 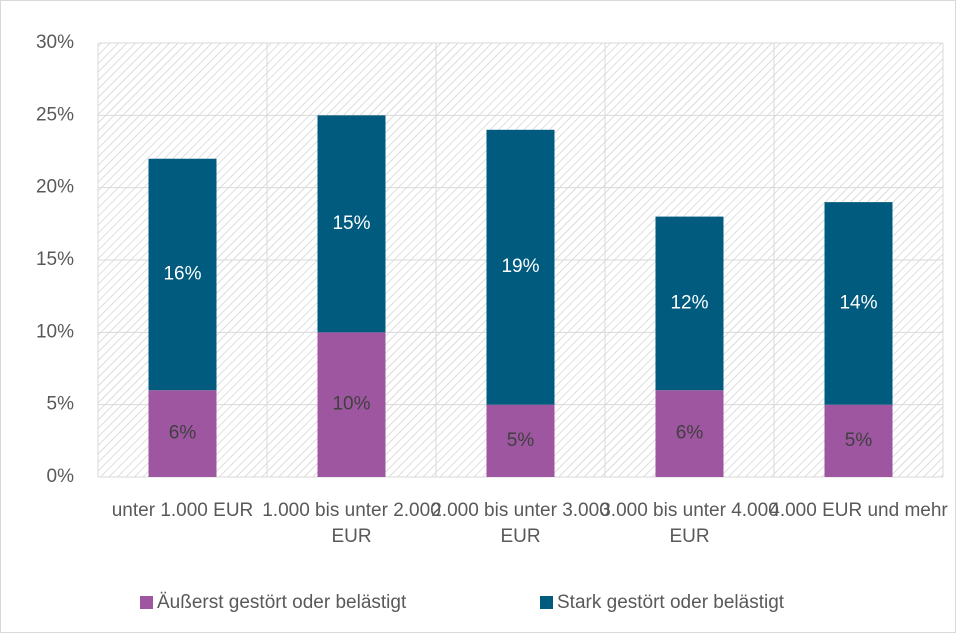 I want to click on data-label: 14%, so click(x=858, y=302).